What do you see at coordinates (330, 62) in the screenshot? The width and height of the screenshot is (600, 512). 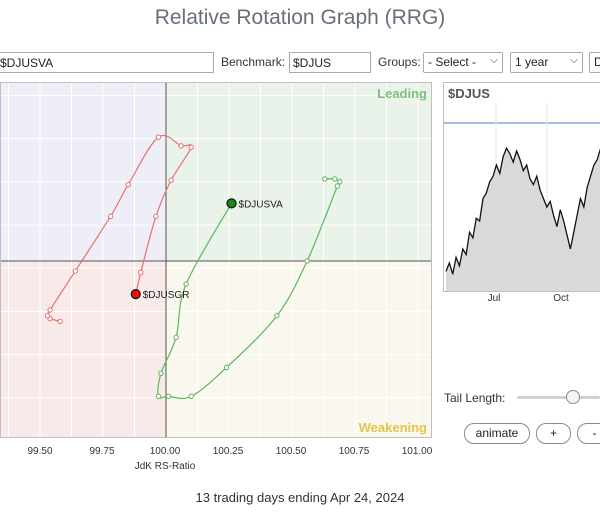 I see `benchmark-input` at bounding box center [330, 62].